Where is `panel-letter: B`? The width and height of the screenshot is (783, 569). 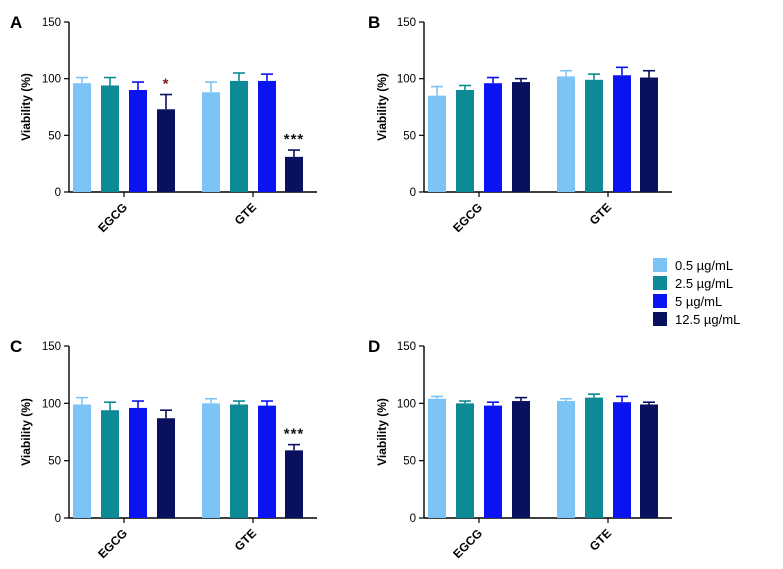 panel-letter: B is located at coordinates (374, 22).